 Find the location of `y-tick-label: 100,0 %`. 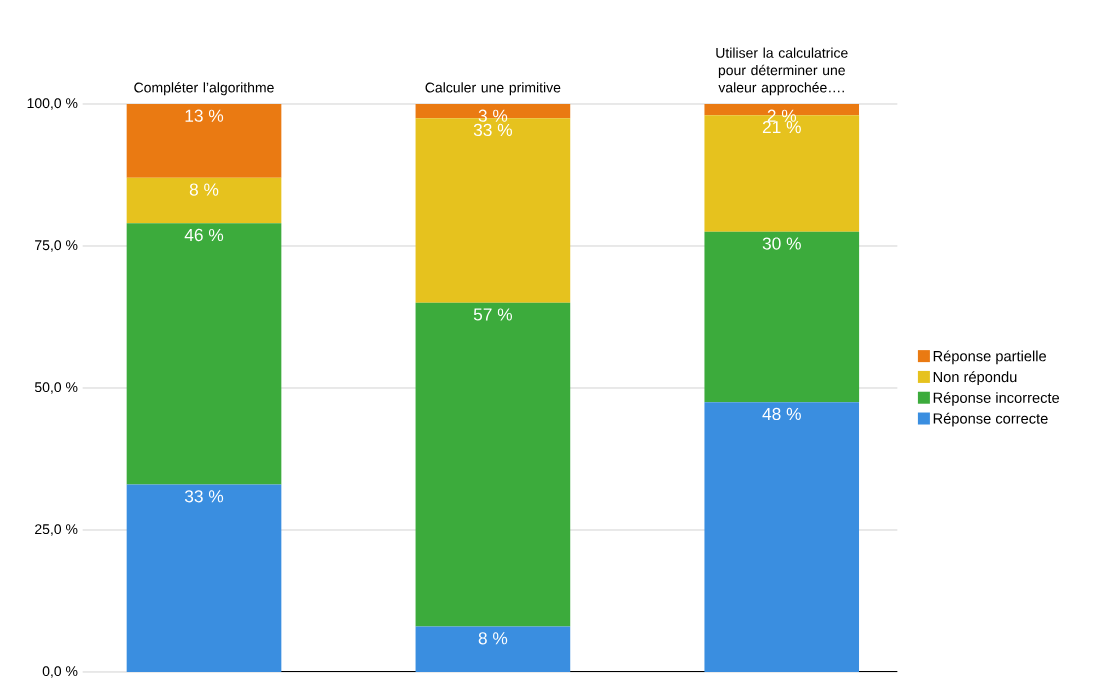

y-tick-label: 100,0 % is located at coordinates (52, 104).